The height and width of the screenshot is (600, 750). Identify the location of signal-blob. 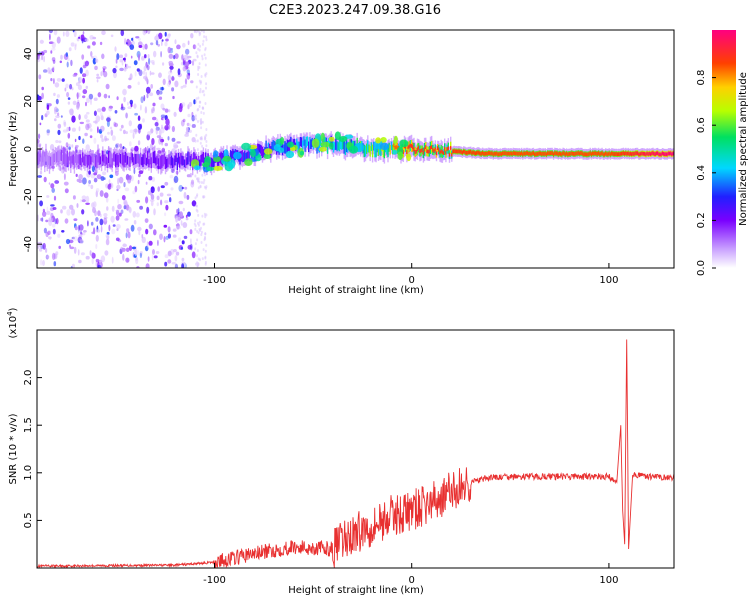
(384, 146).